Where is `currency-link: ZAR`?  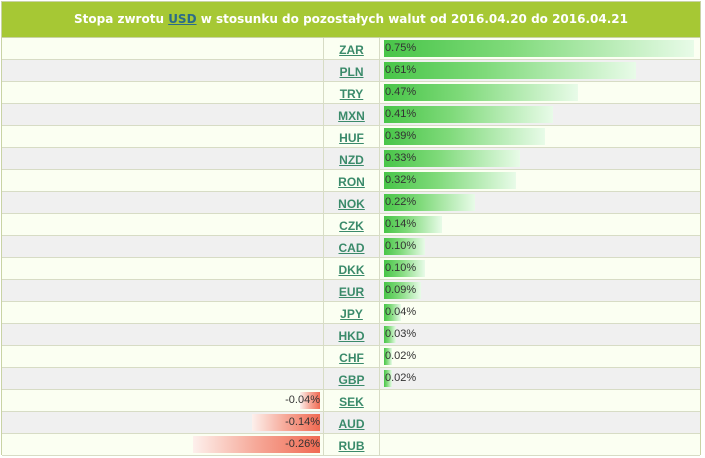
currency-link: ZAR is located at coordinates (351, 50).